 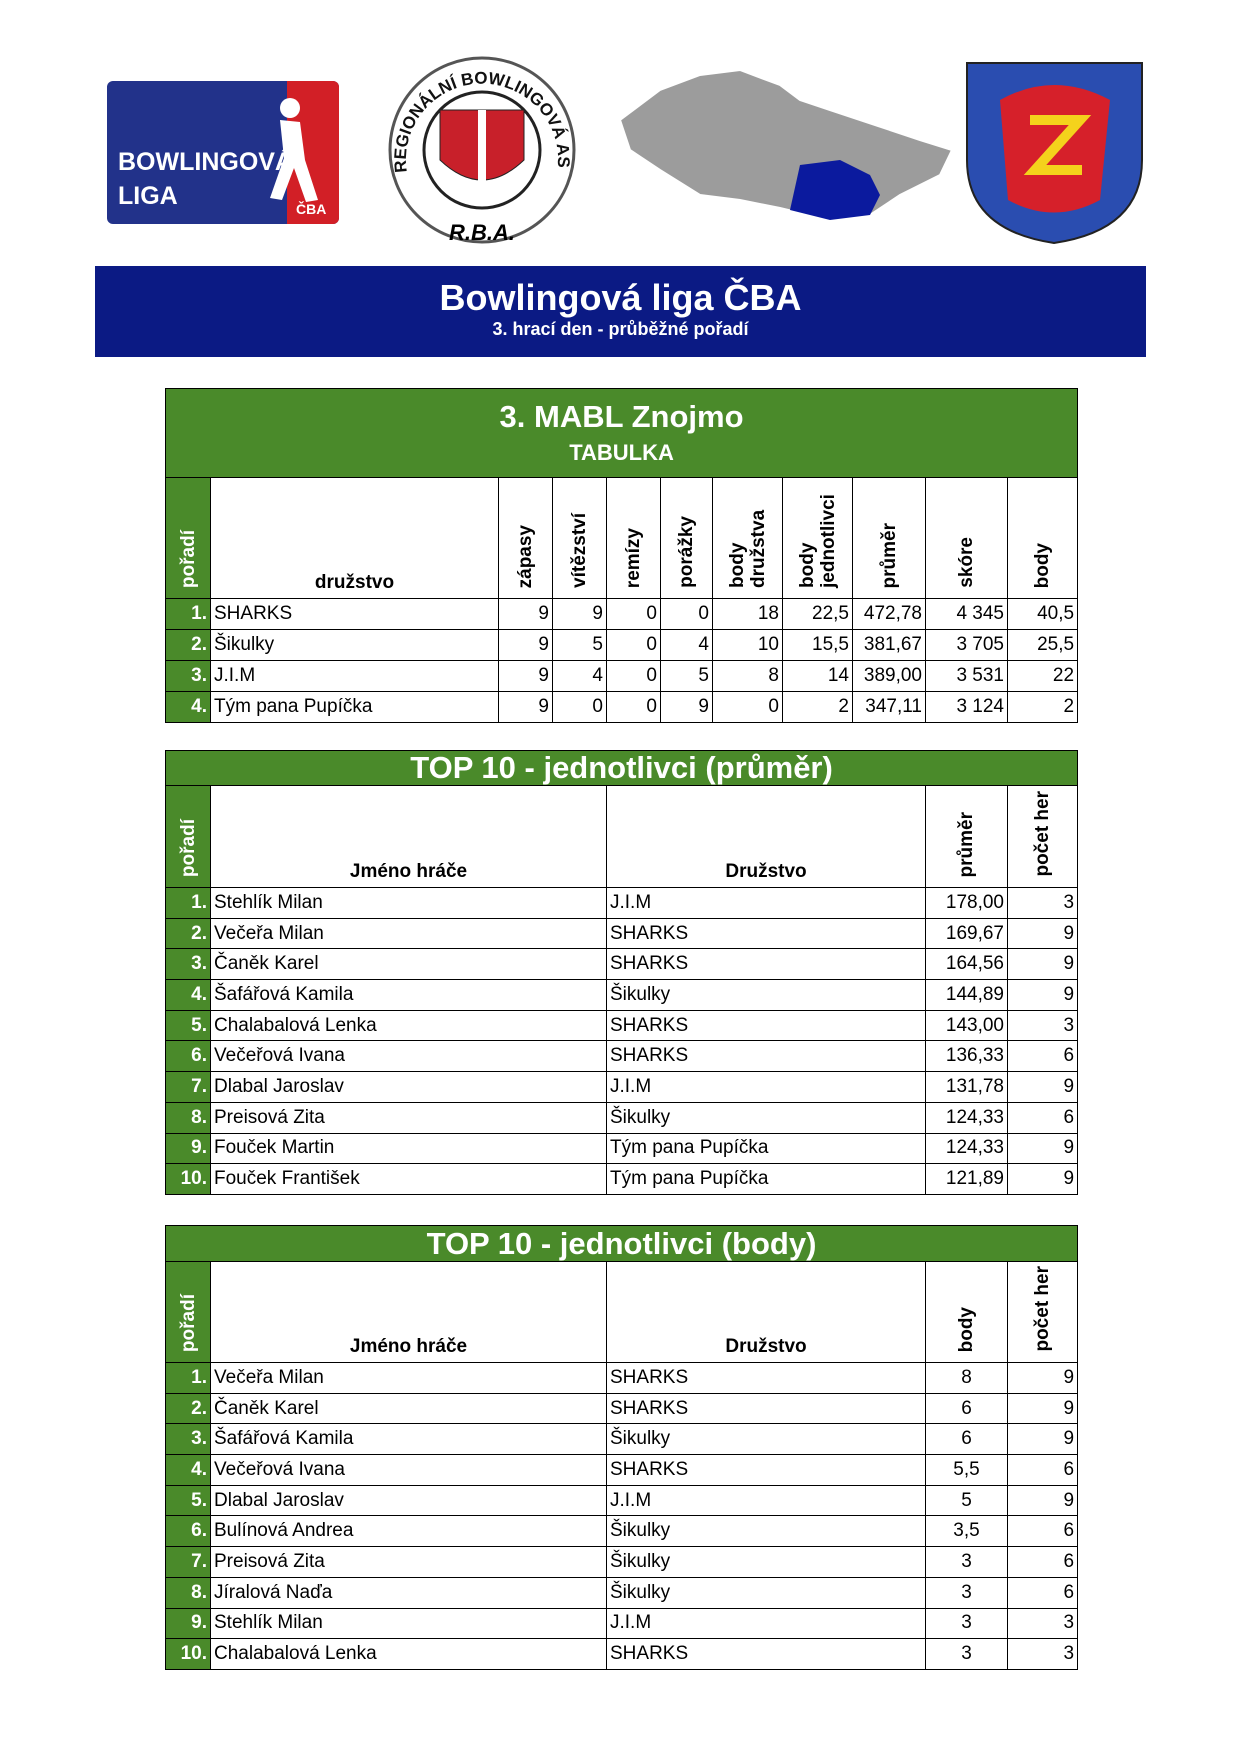 What do you see at coordinates (817, 538) in the screenshot?
I see `column-header: body jednotlivci` at bounding box center [817, 538].